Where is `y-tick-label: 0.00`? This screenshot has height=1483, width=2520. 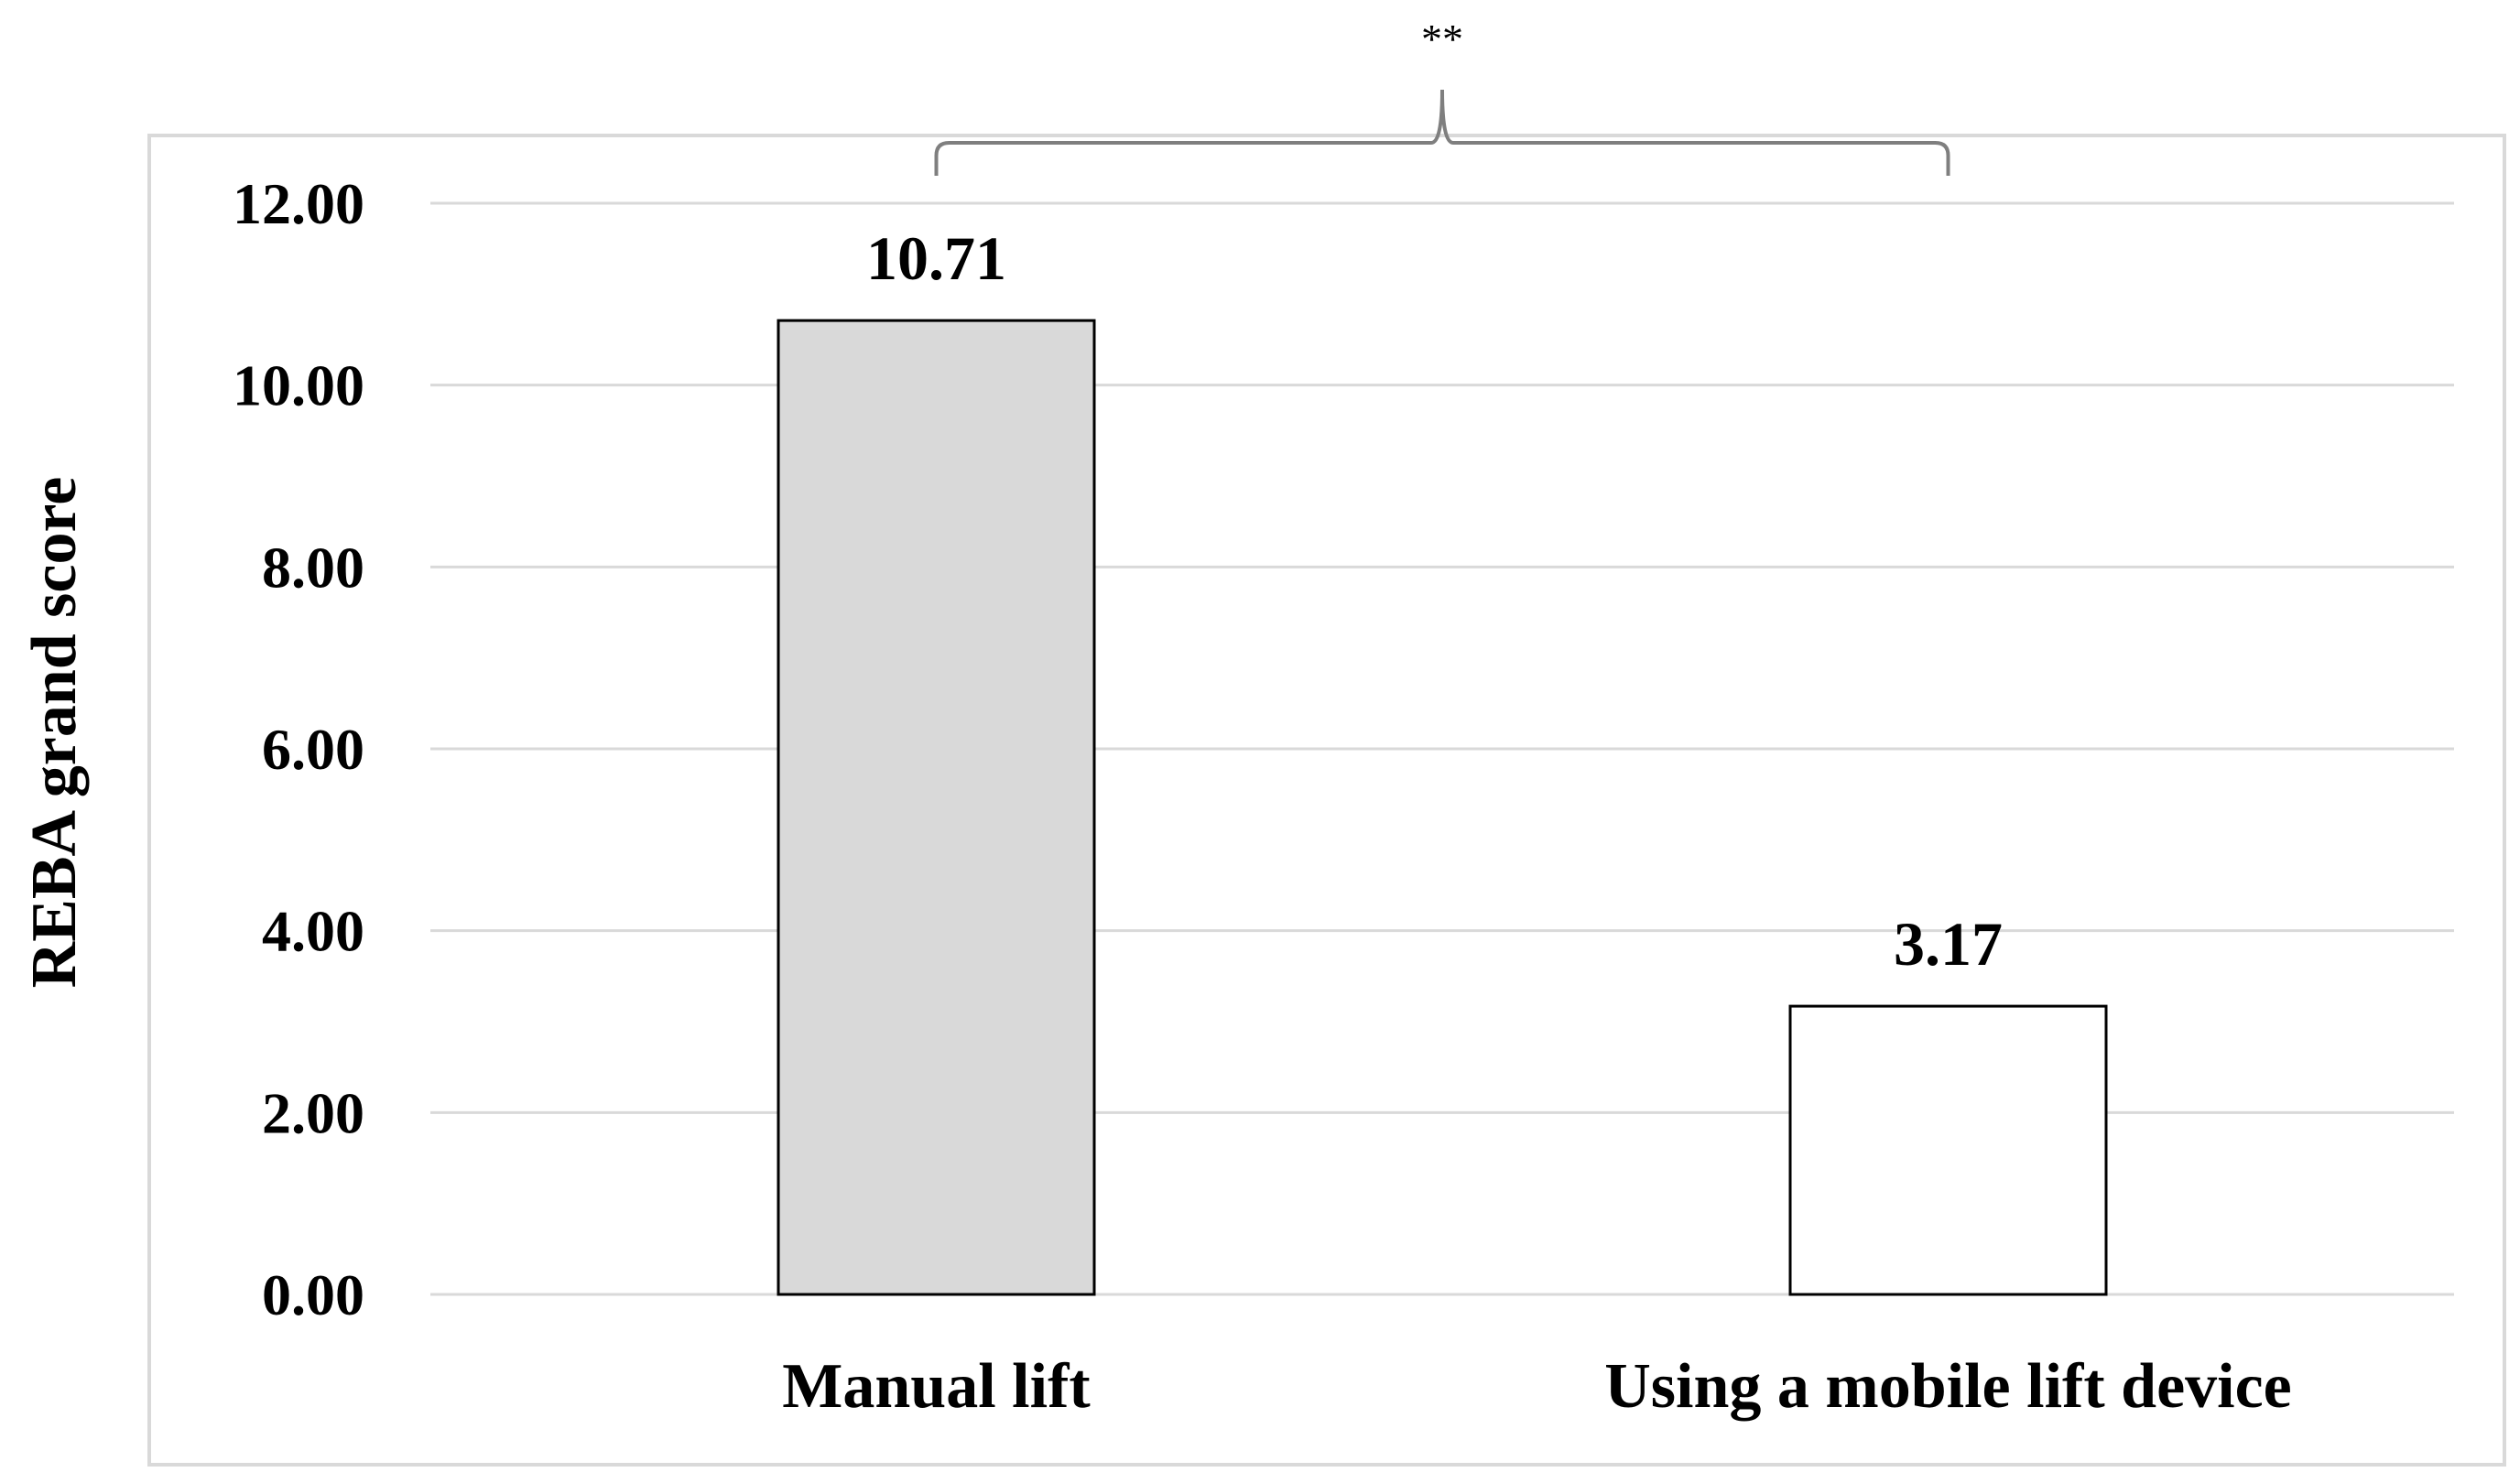
y-tick-label: 0.00 is located at coordinates (313, 1294).